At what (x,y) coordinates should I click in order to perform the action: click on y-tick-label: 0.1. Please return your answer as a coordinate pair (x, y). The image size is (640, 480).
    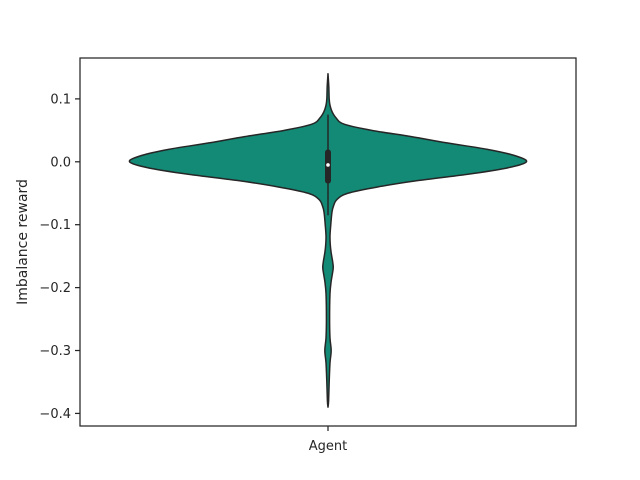
    Looking at the image, I should click on (60, 99).